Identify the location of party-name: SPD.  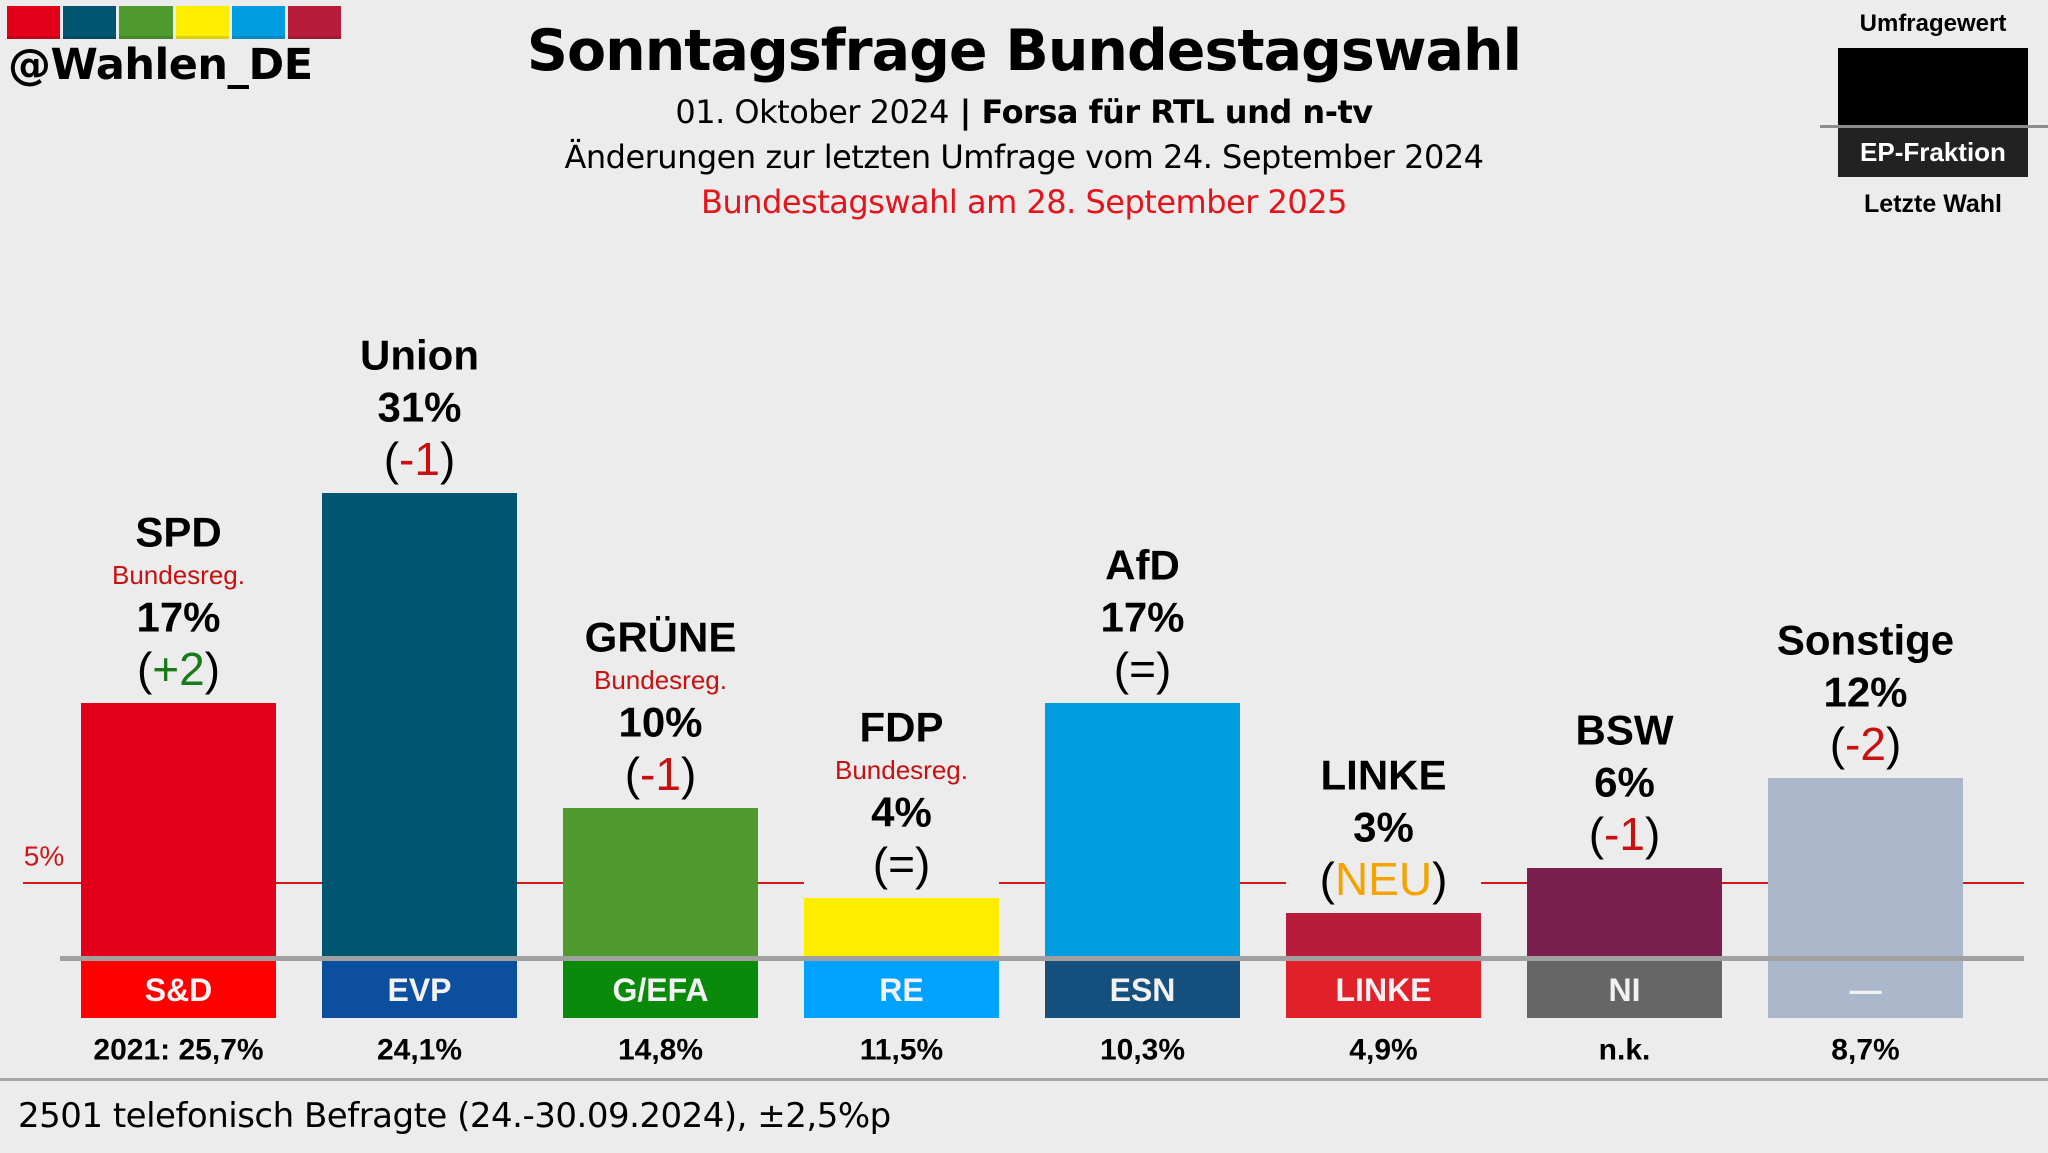
(178, 532).